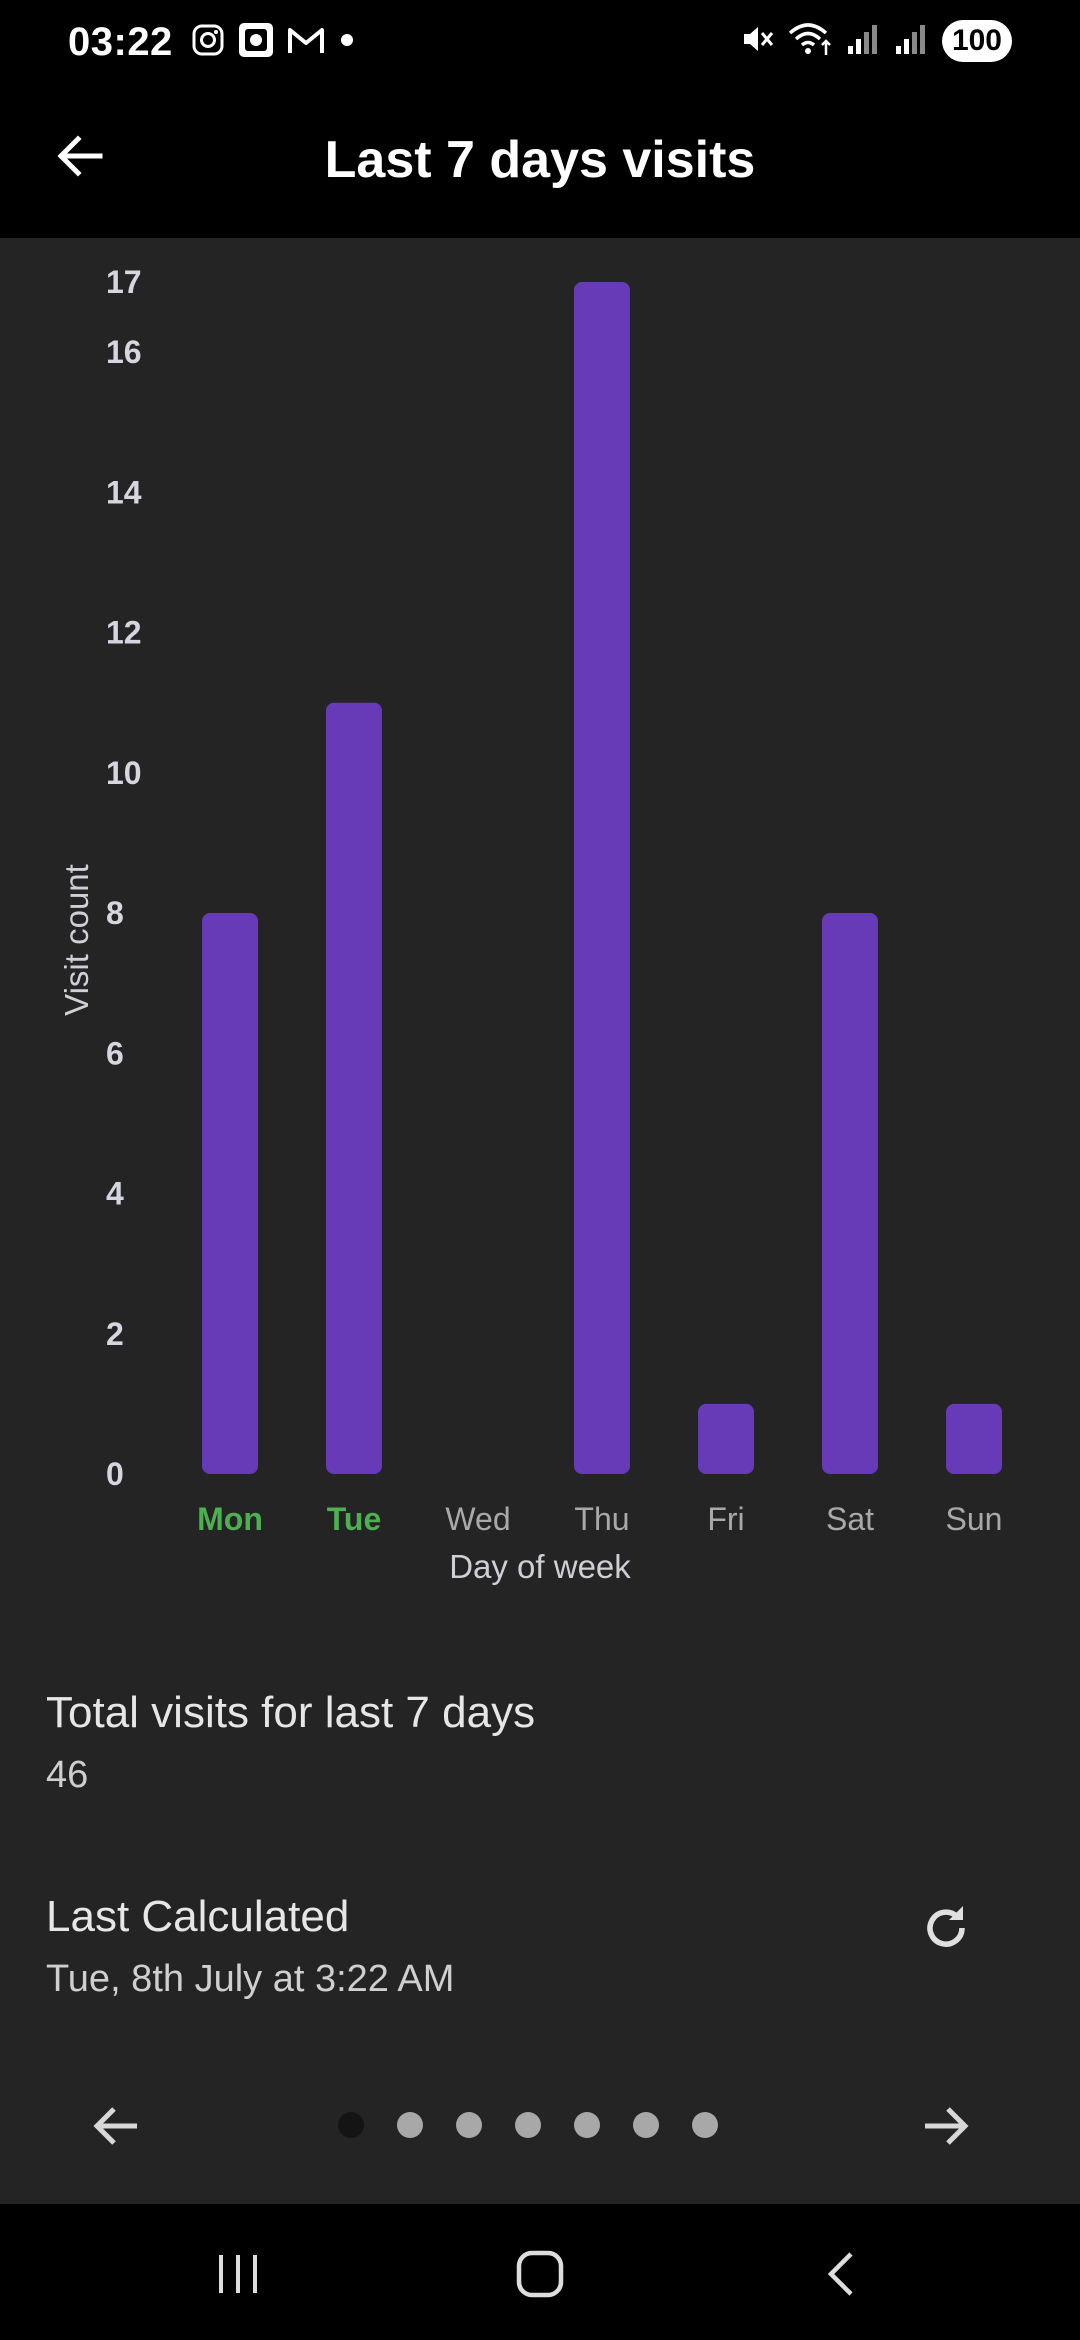 The height and width of the screenshot is (2340, 1080). I want to click on x-tick-label-wed: Wed, so click(477, 1519).